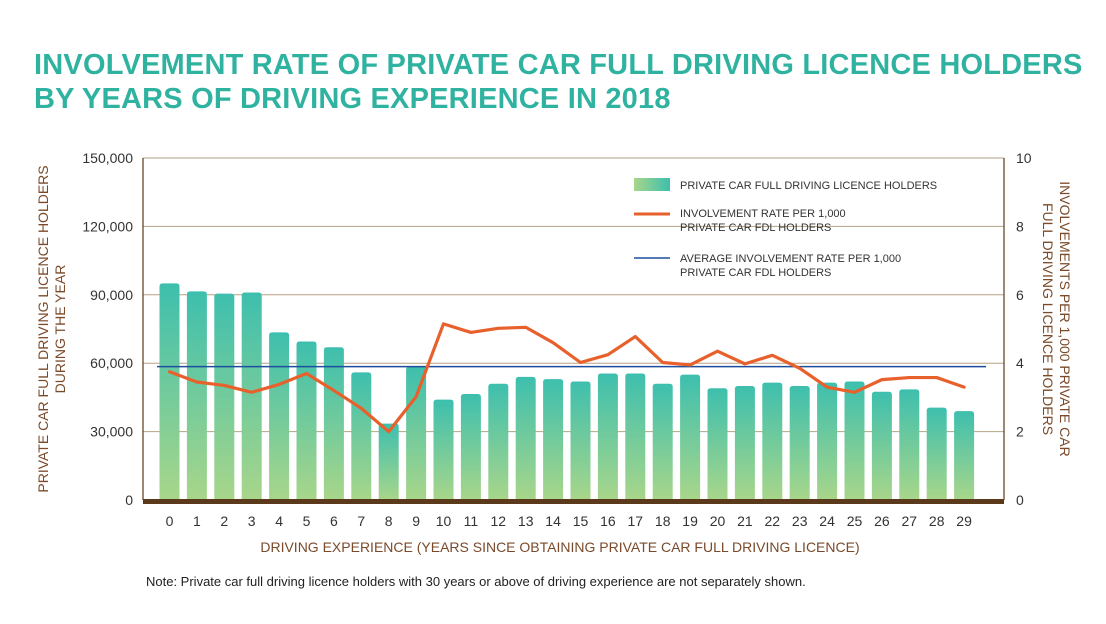 The height and width of the screenshot is (624, 1106). I want to click on x-tick-label: 18, so click(663, 521).